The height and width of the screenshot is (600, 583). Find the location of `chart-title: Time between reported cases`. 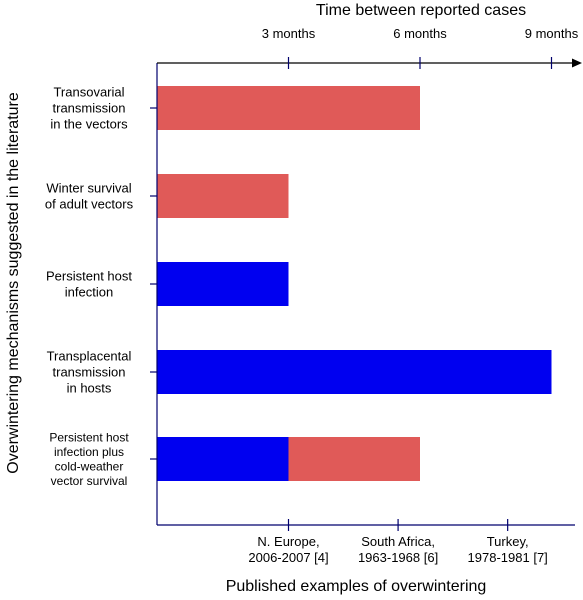

chart-title: Time between reported cases is located at coordinates (421, 10).